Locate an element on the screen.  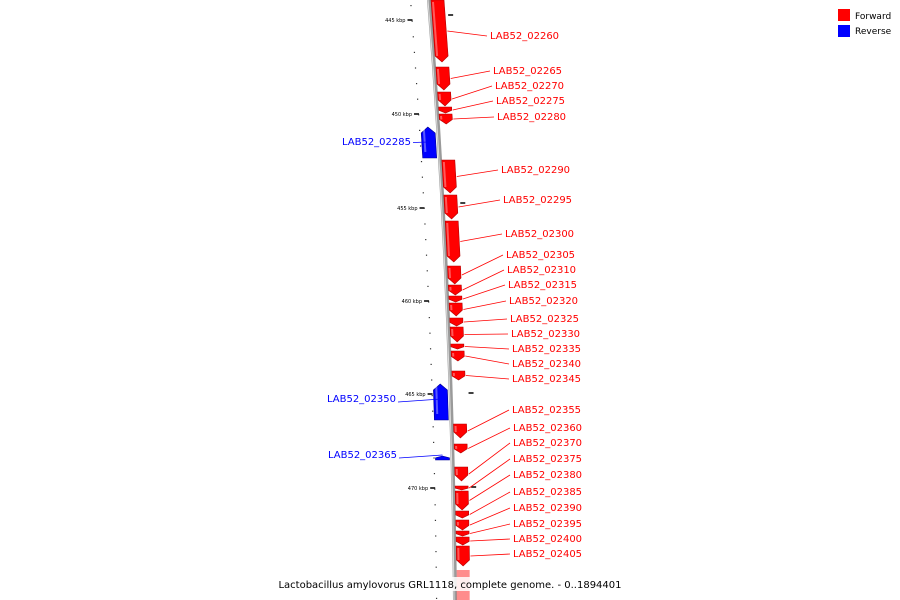
gene-label-lab52_02380: LAB52_02380 is located at coordinates (547, 475).